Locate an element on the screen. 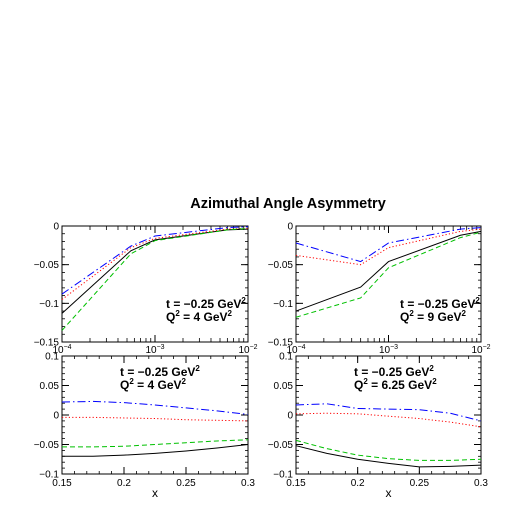  figure-title: Azimuthal Angle Asymmetry is located at coordinates (288, 204).